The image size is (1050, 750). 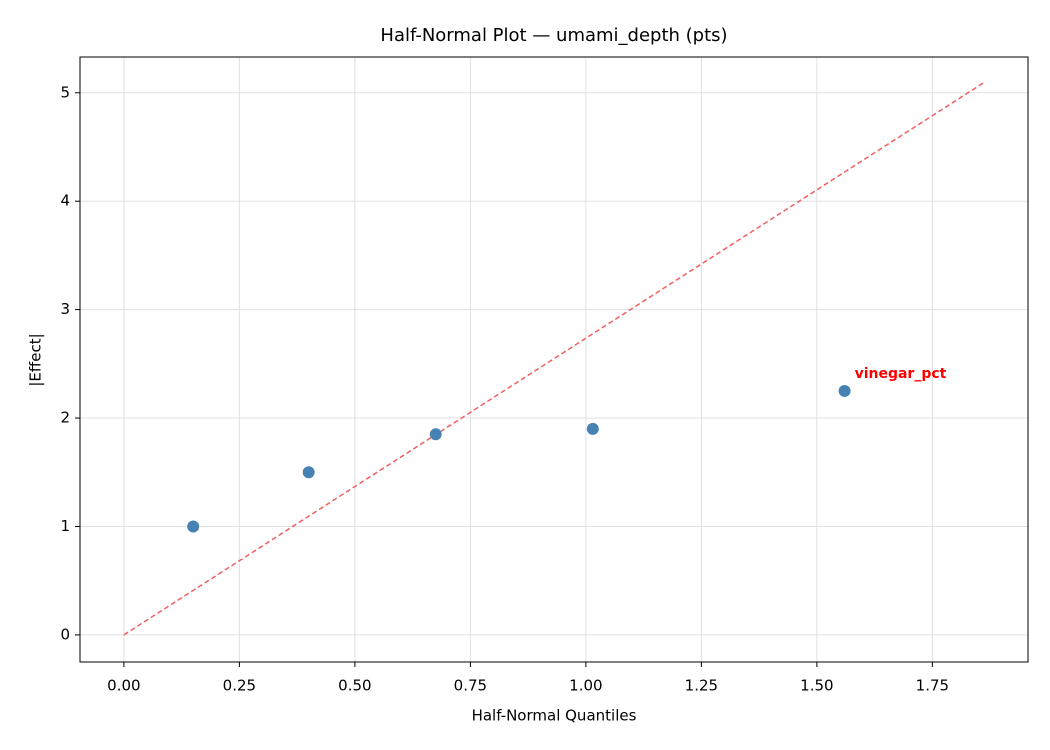 I want to click on x-tick-label: 1.25, so click(x=701, y=686).